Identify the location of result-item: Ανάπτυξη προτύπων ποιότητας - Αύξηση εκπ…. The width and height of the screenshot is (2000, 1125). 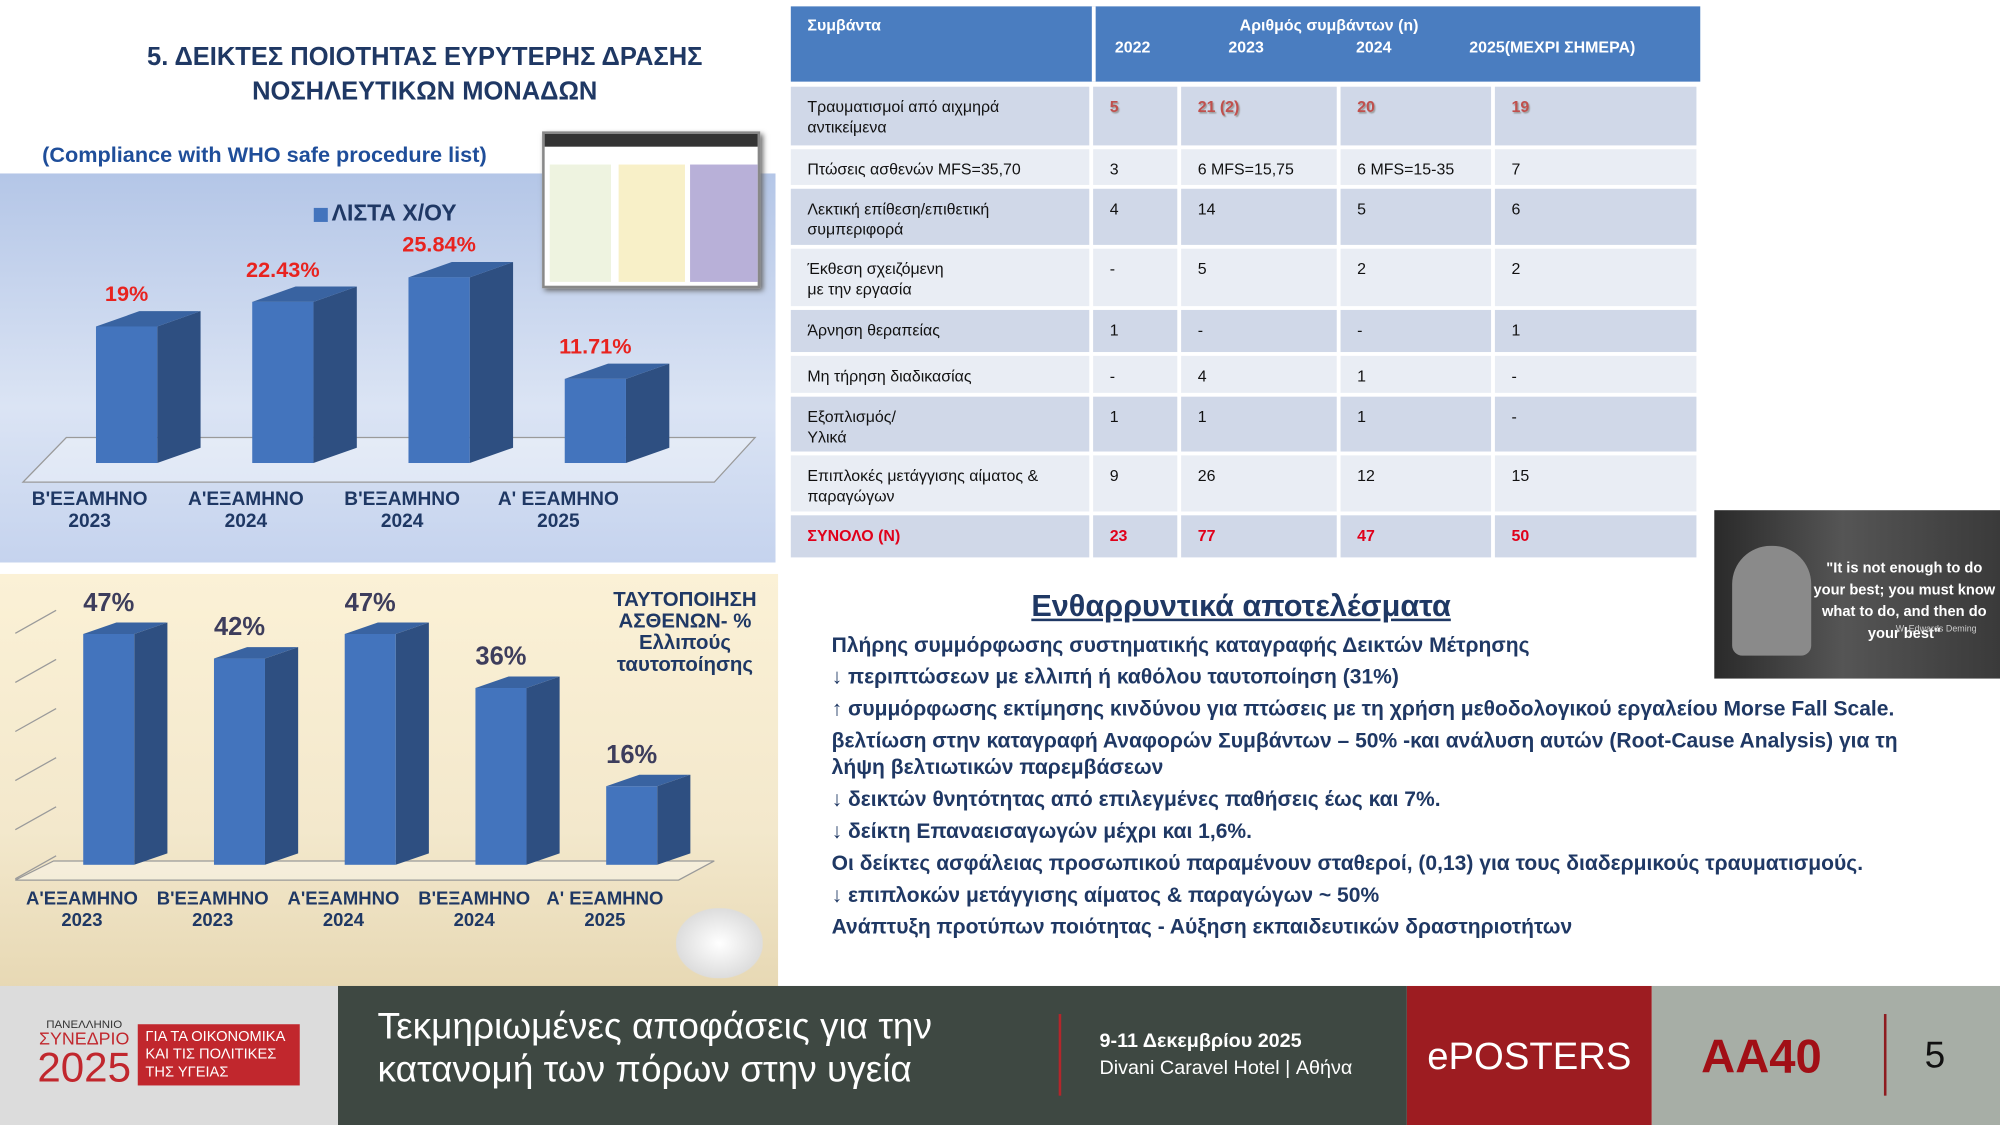
(1202, 927).